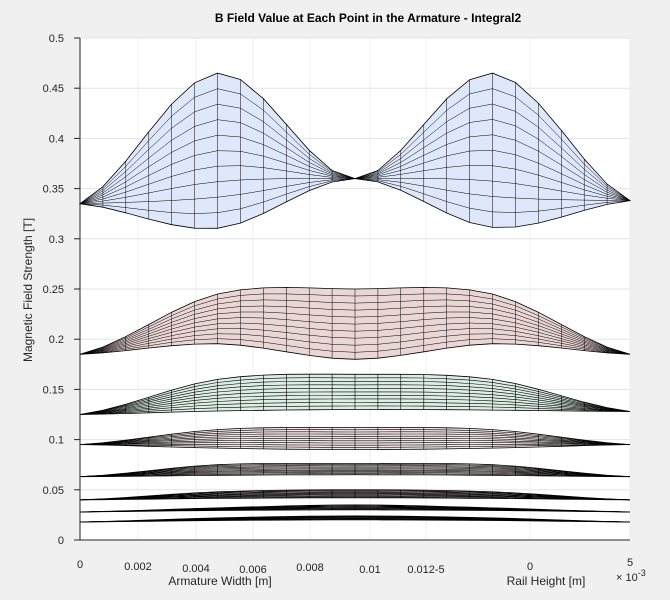 The image size is (670, 600). I want to click on z-tick-label: 0.35, so click(53, 190).